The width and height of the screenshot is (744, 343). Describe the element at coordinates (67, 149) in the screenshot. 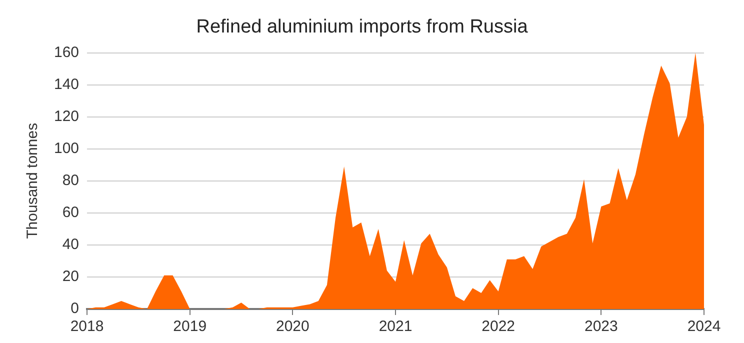

I see `y-tick-label: 100` at that location.